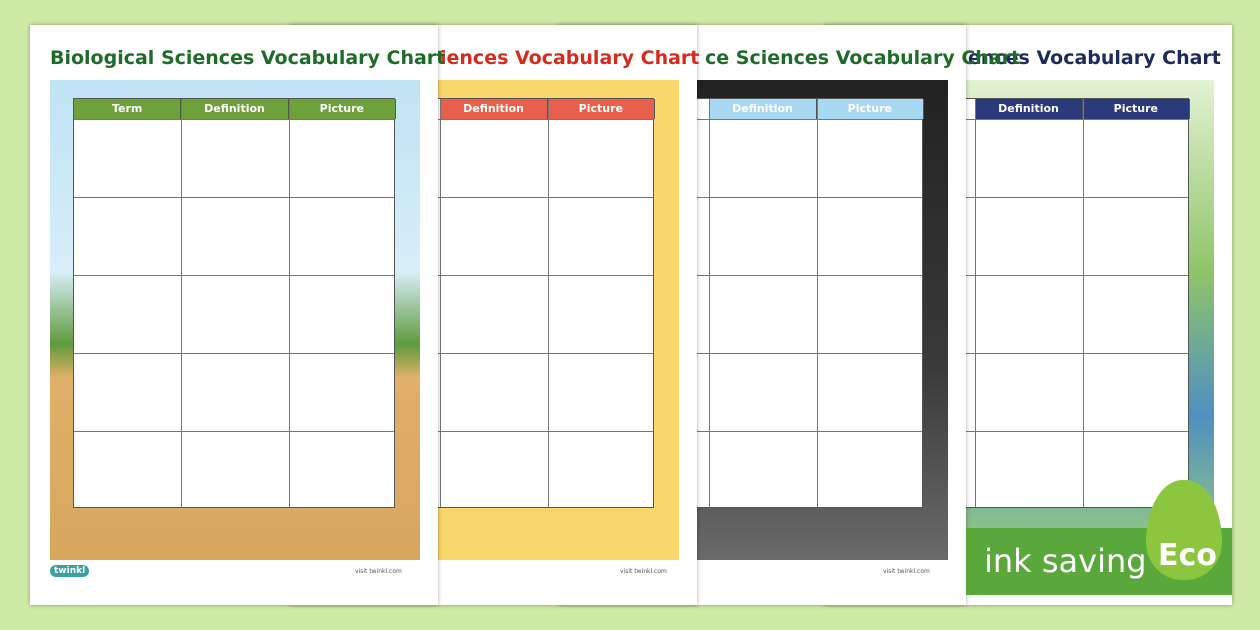 This screenshot has width=1260, height=630. I want to click on table-header: Term, so click(128, 109).